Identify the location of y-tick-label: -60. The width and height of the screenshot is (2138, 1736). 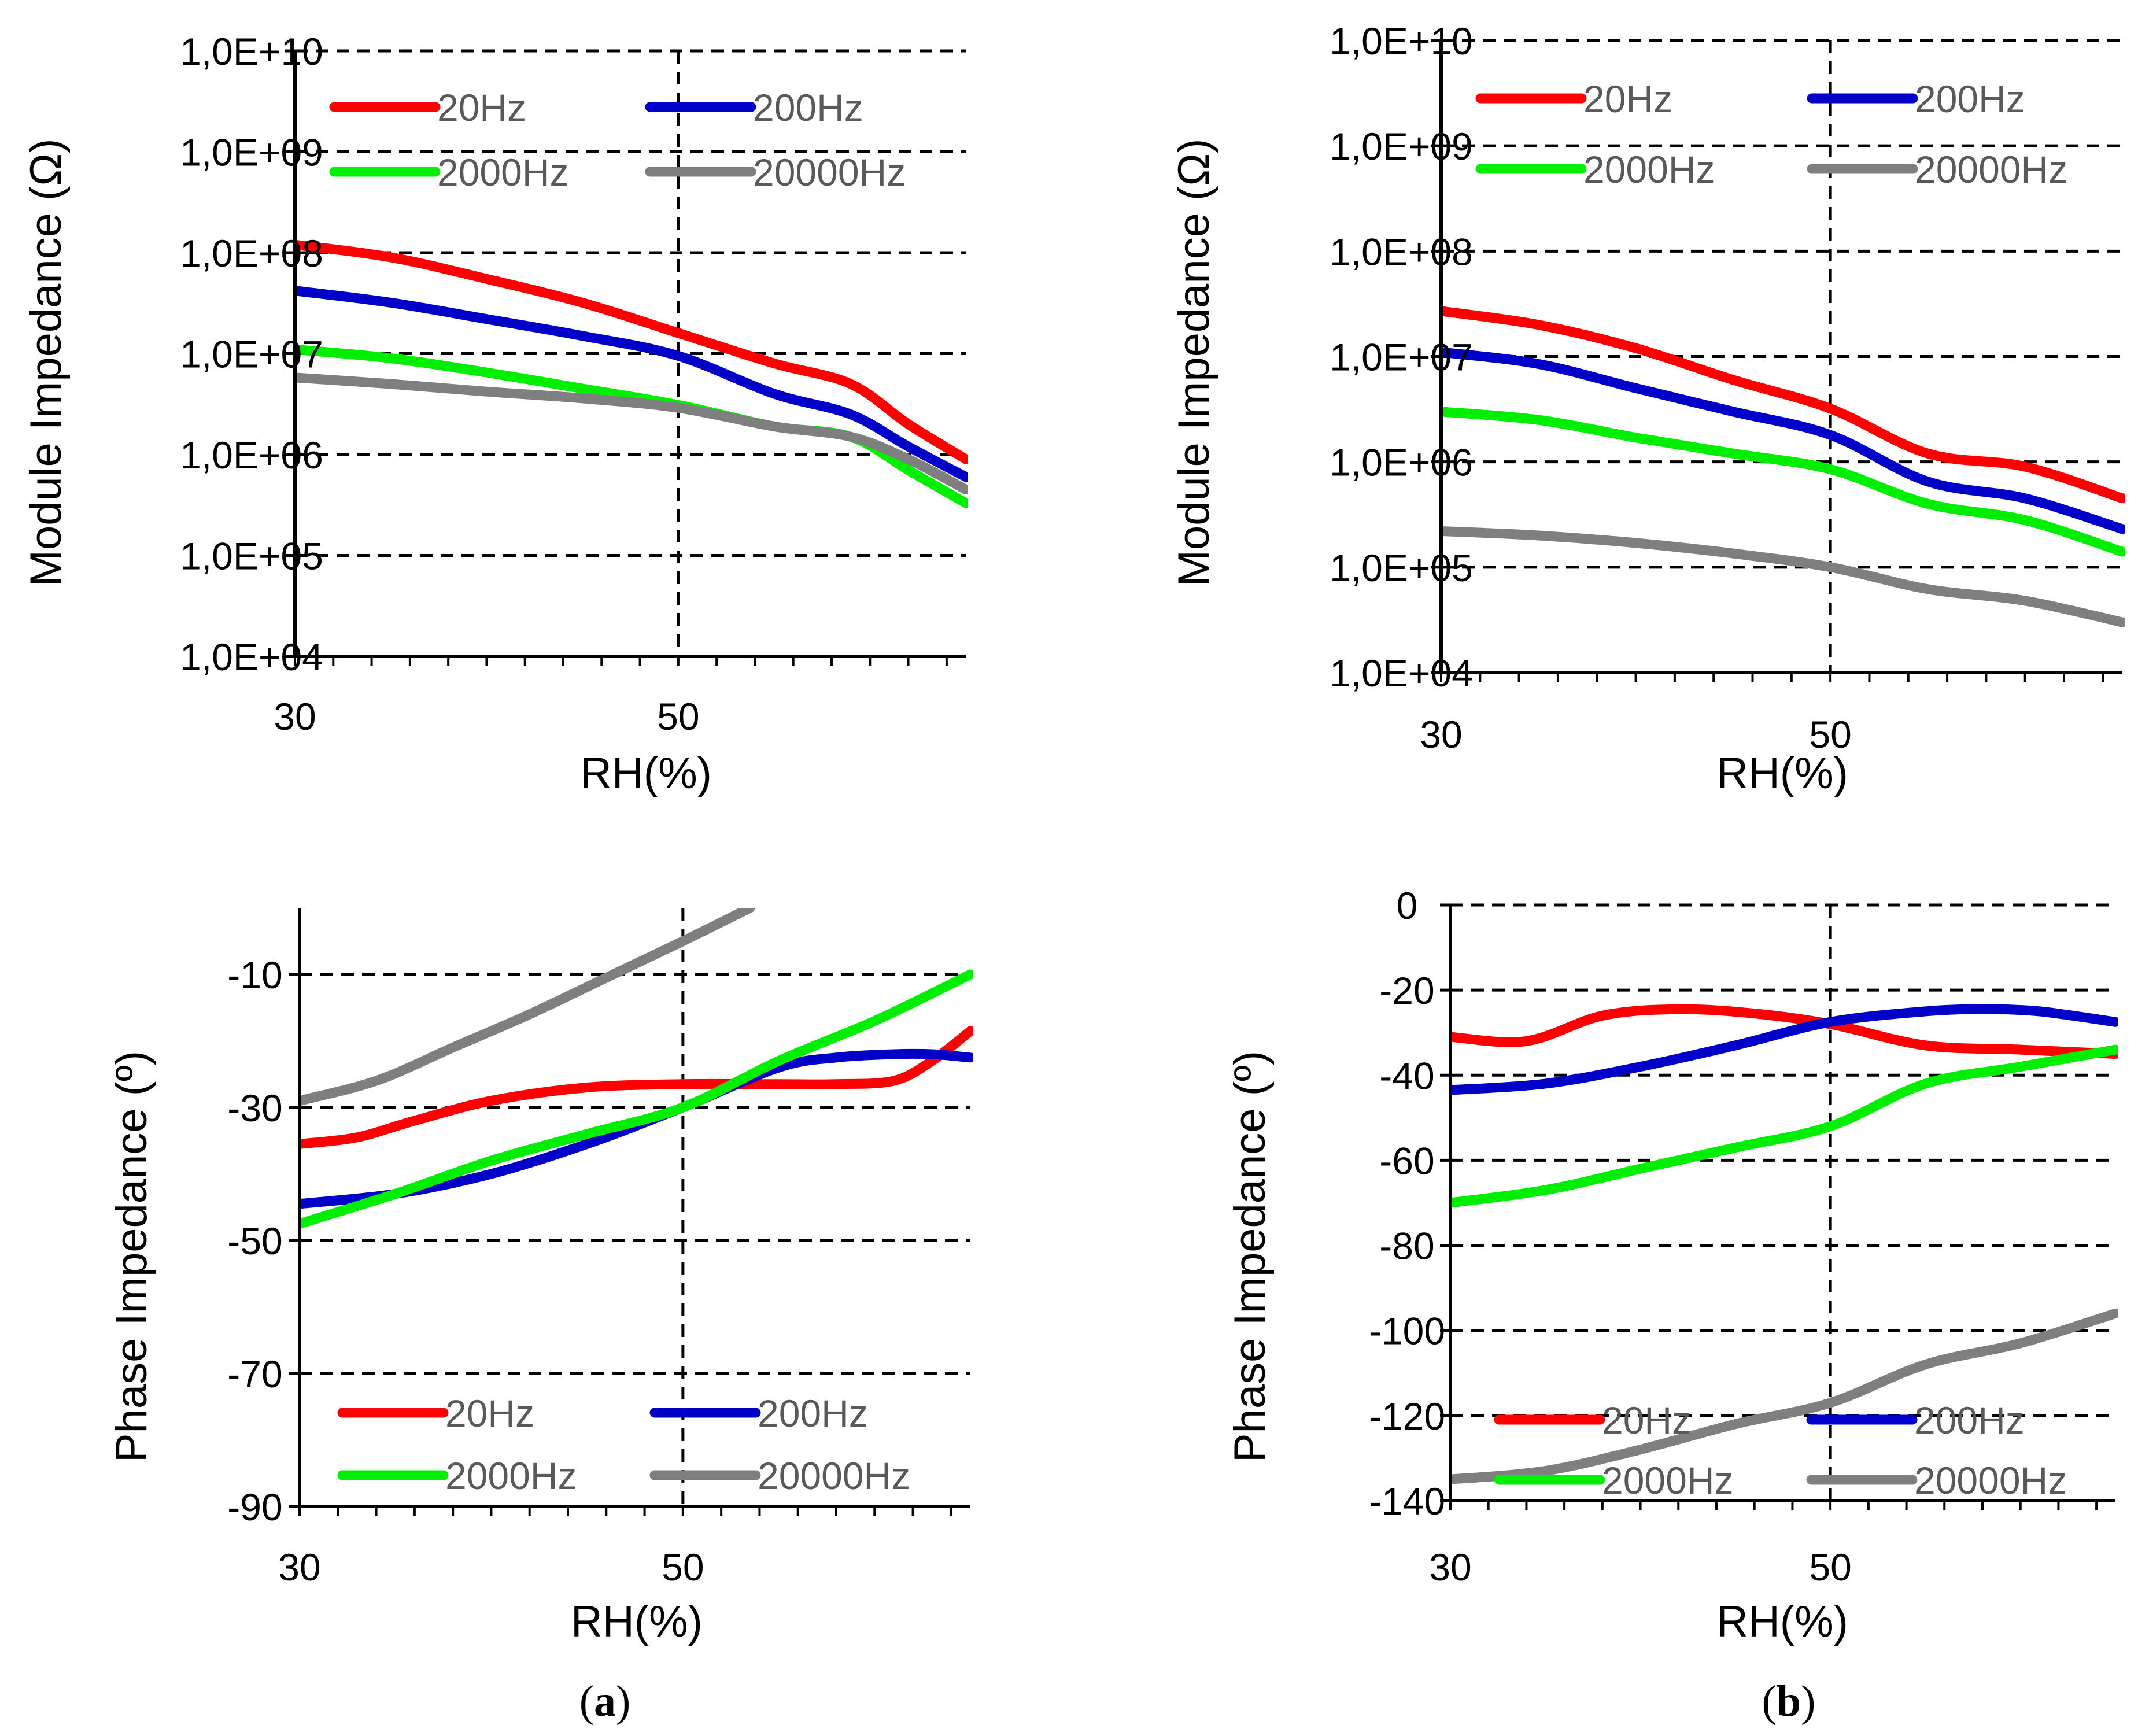
(1407, 1160).